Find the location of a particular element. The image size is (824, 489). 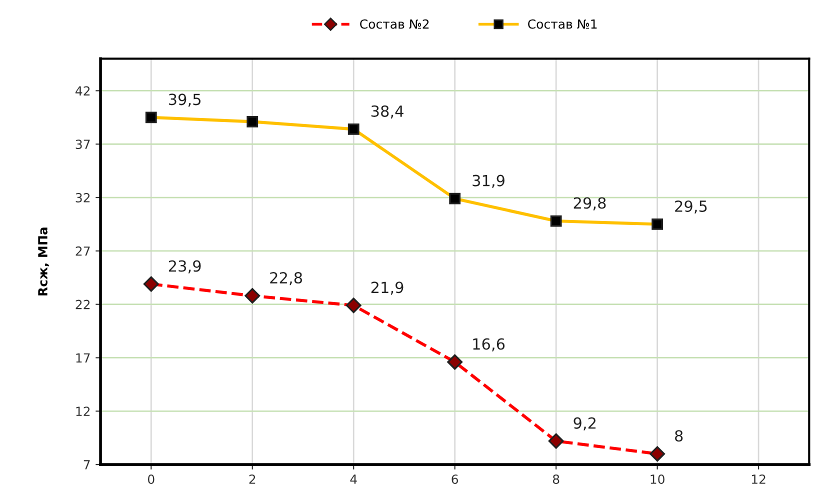

data-label: 16,6 is located at coordinates (489, 345).